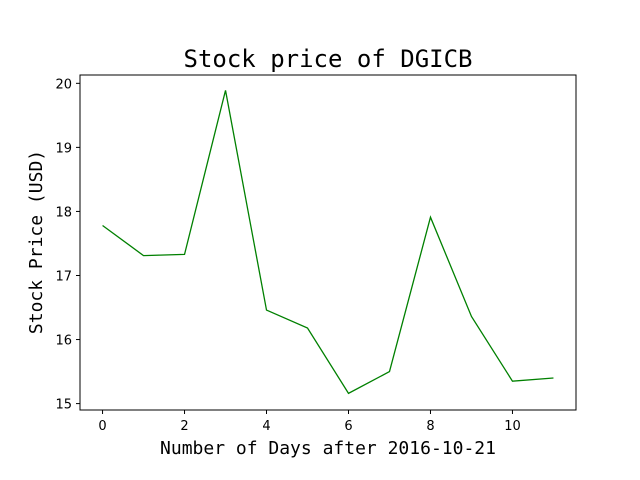 Image resolution: width=640 pixels, height=480 pixels. I want to click on y-tick-label: 19, so click(63, 148).